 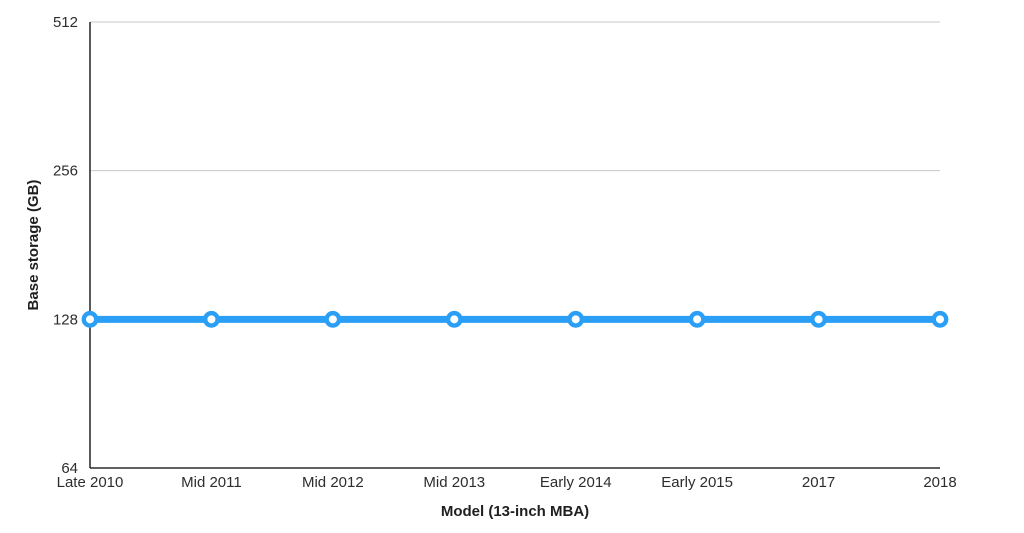 What do you see at coordinates (818, 482) in the screenshot?
I see `x-tick-label: 2017` at bounding box center [818, 482].